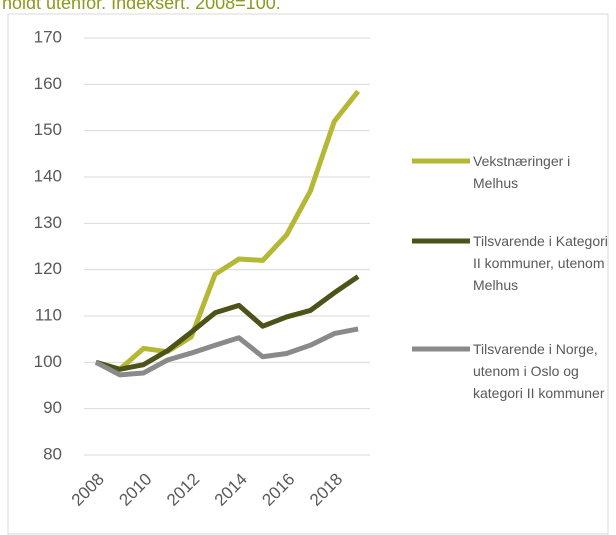 This screenshot has height=535, width=616. I want to click on y-tick-label: 160, so click(48, 83).